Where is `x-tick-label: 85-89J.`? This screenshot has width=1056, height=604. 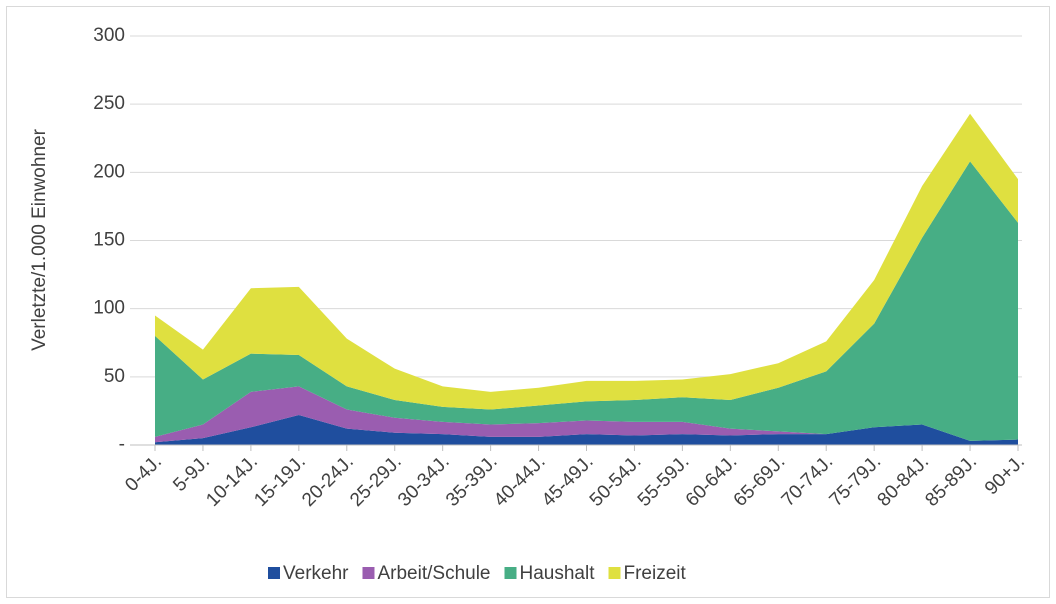
x-tick-label: 85-89J. is located at coordinates (951, 481).